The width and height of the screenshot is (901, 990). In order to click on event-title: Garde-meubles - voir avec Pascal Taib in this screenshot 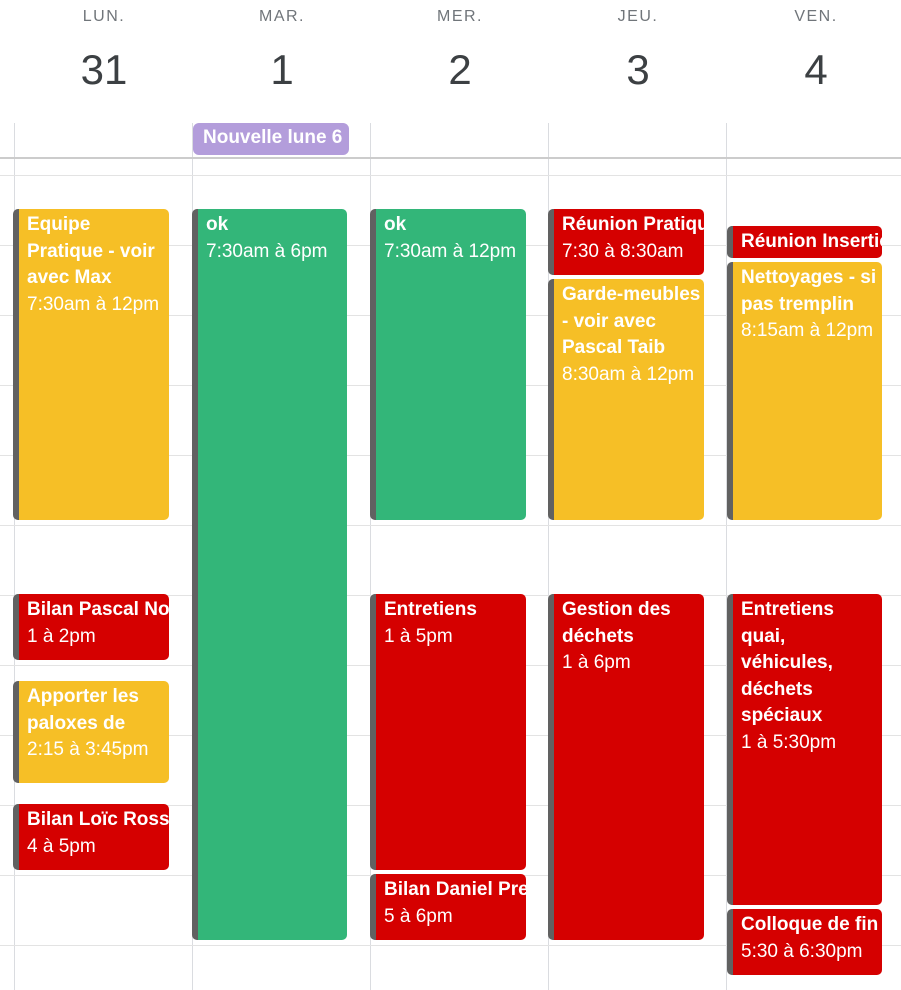, I will do `click(631, 321)`.